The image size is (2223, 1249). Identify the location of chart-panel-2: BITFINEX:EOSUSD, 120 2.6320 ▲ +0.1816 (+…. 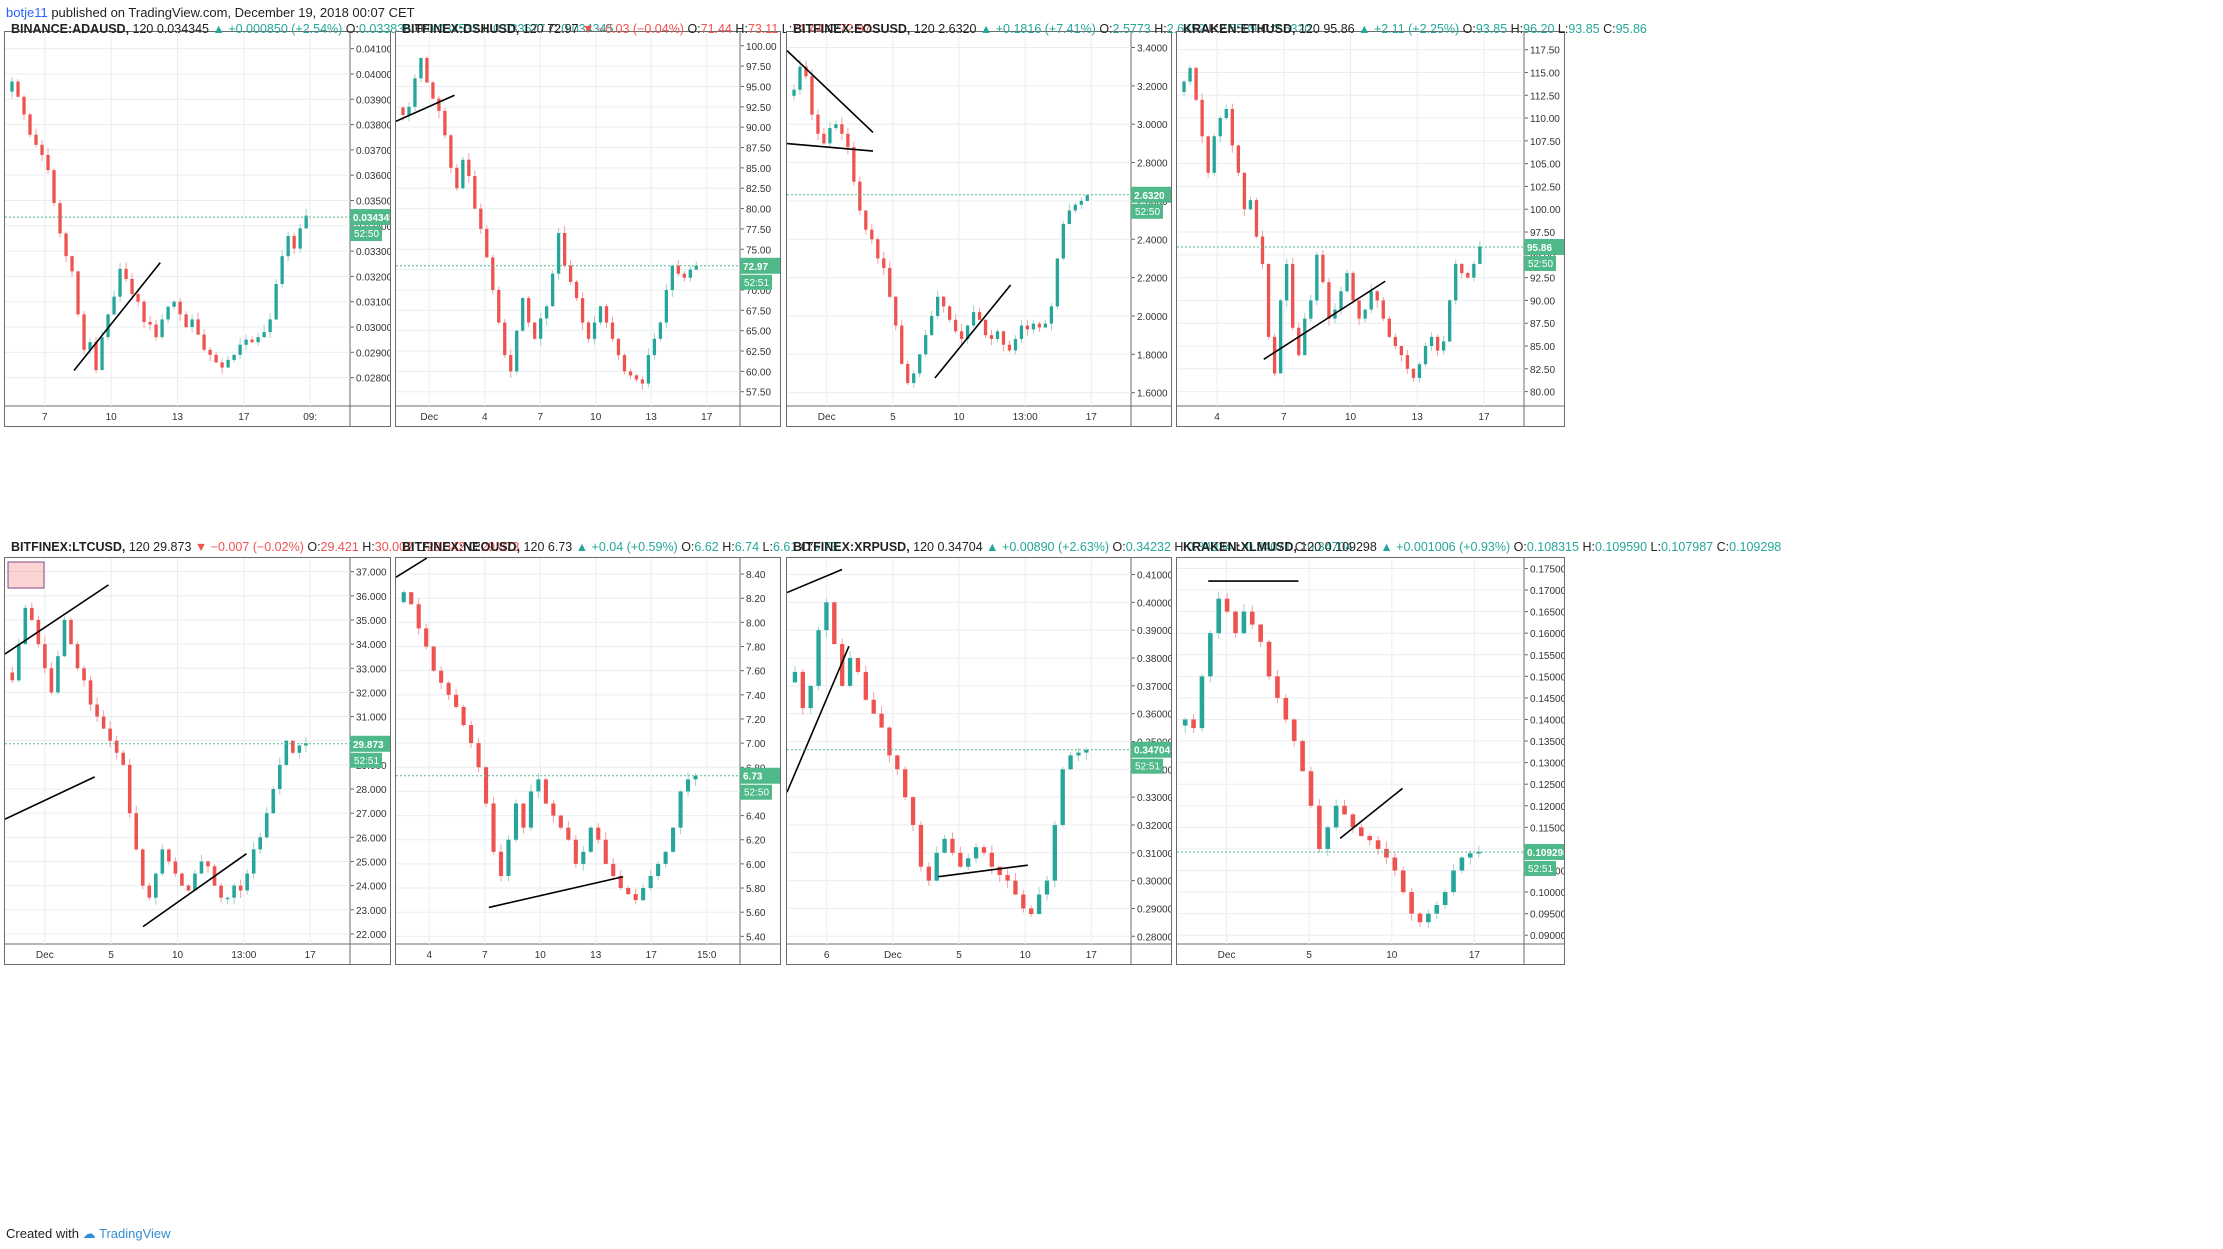
(1048, 224).